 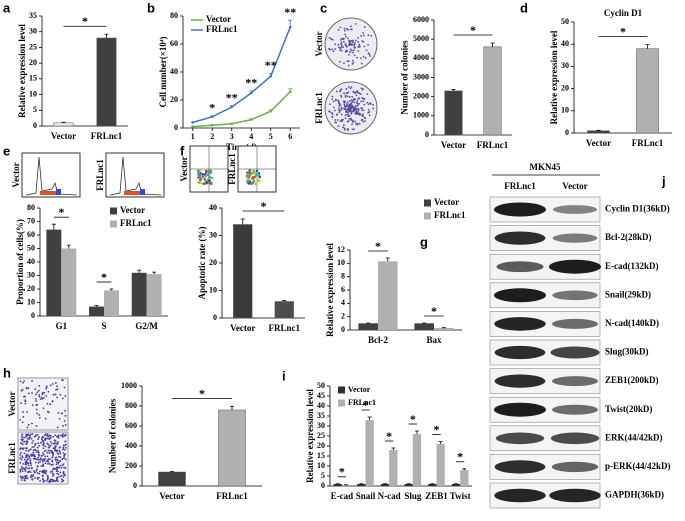 What do you see at coordinates (35, 125) in the screenshot?
I see `y-tick-label: 0` at bounding box center [35, 125].